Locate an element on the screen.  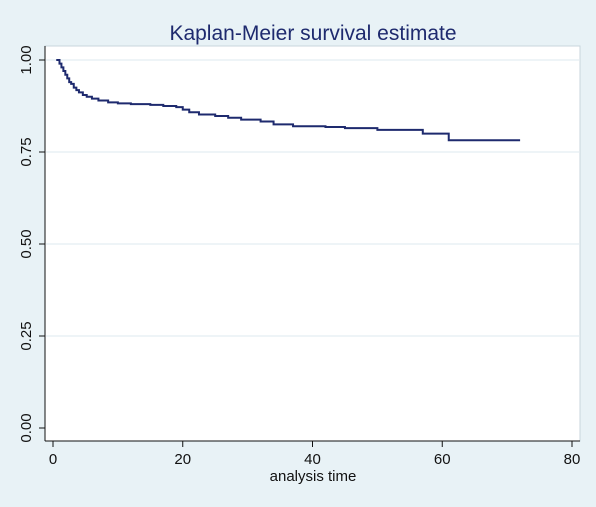
series-layer is located at coordinates (288, 100).